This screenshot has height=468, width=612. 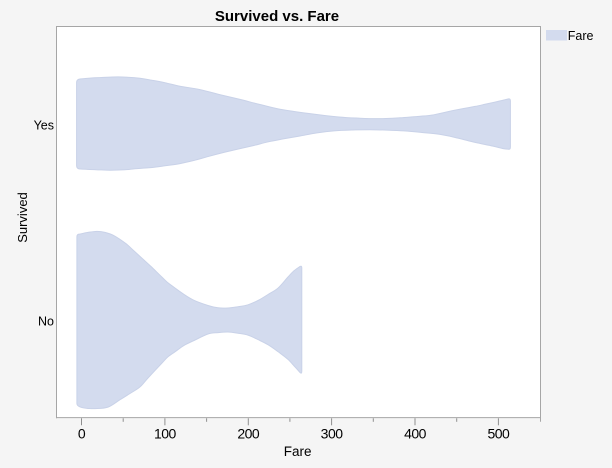 What do you see at coordinates (248, 433) in the screenshot?
I see `svg-text: 200` at bounding box center [248, 433].